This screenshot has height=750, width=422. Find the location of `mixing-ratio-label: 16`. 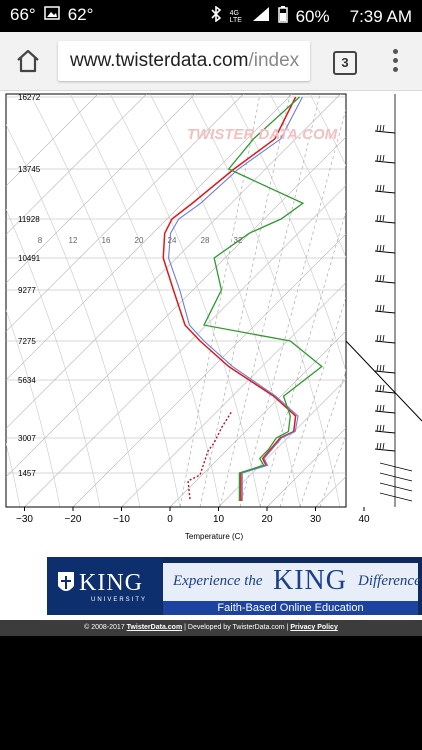

mixing-ratio-label: 16 is located at coordinates (106, 240).